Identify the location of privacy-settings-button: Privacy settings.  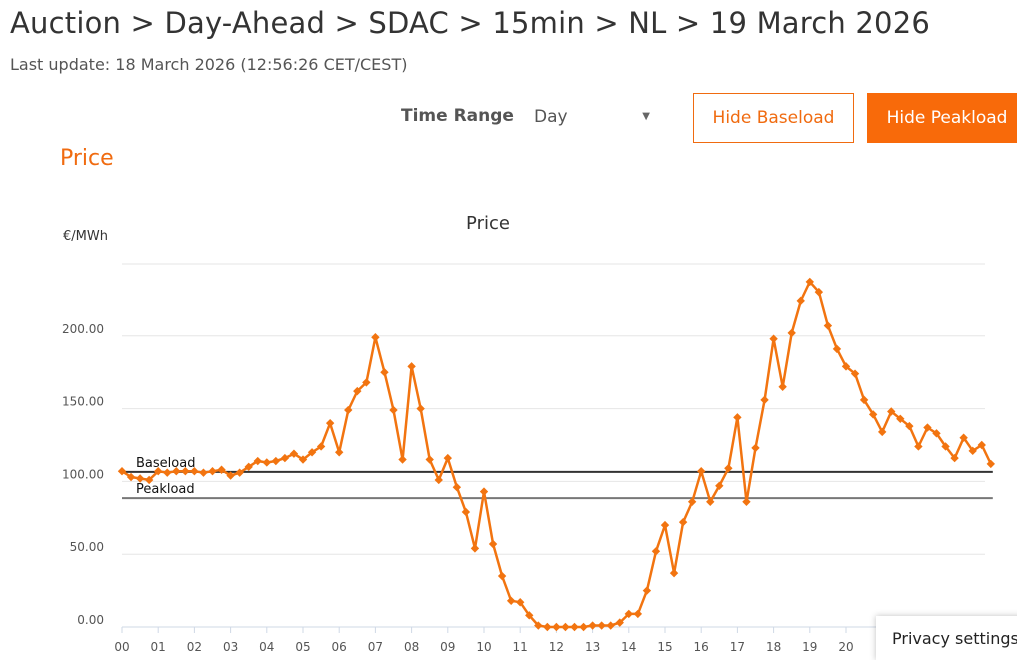
(946, 638).